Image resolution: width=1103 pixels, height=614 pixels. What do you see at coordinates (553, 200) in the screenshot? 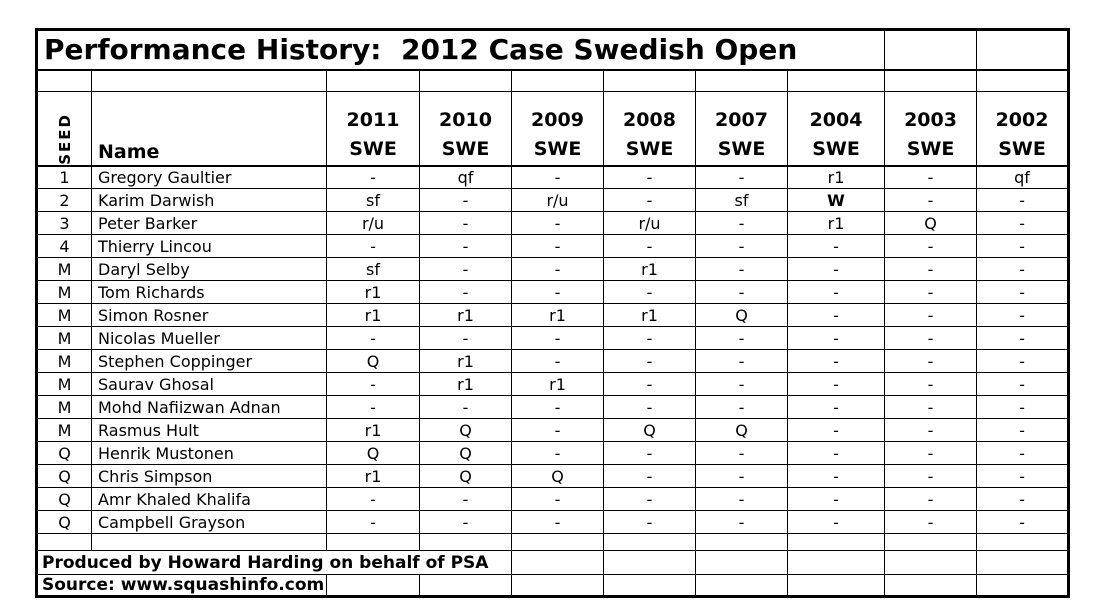
I see `table-row: 2 Karim Darwish sf - r/u - sf W - -` at bounding box center [553, 200].